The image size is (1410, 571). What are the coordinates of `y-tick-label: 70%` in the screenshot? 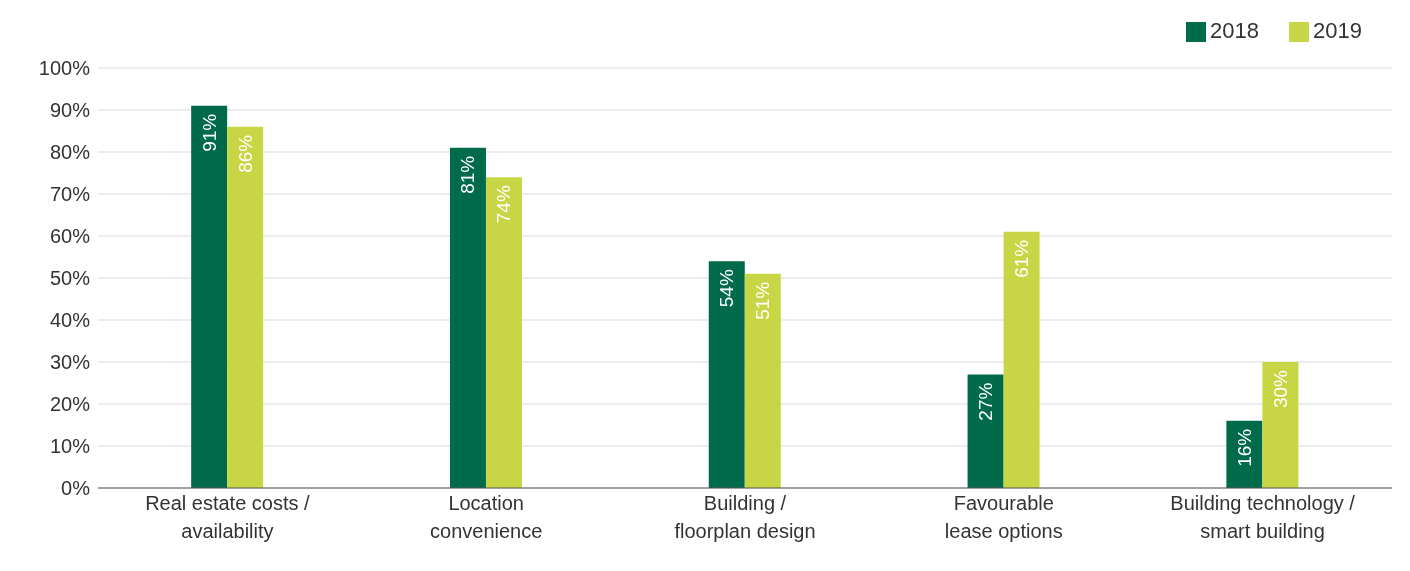 It's located at (70, 194).